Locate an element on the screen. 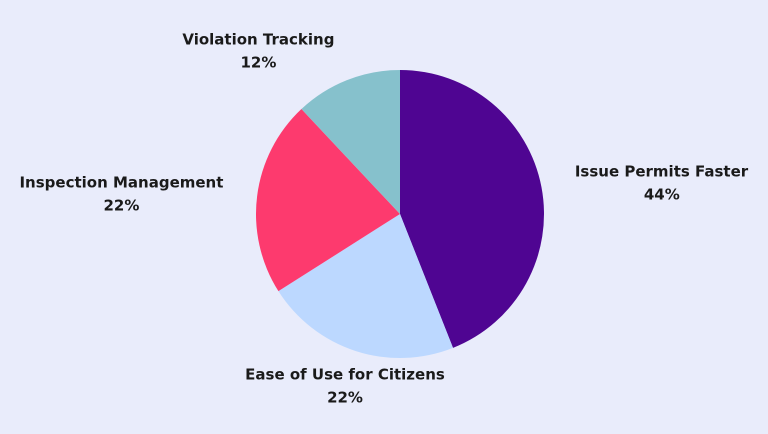  pie-slice-inspection-management is located at coordinates (328, 200).